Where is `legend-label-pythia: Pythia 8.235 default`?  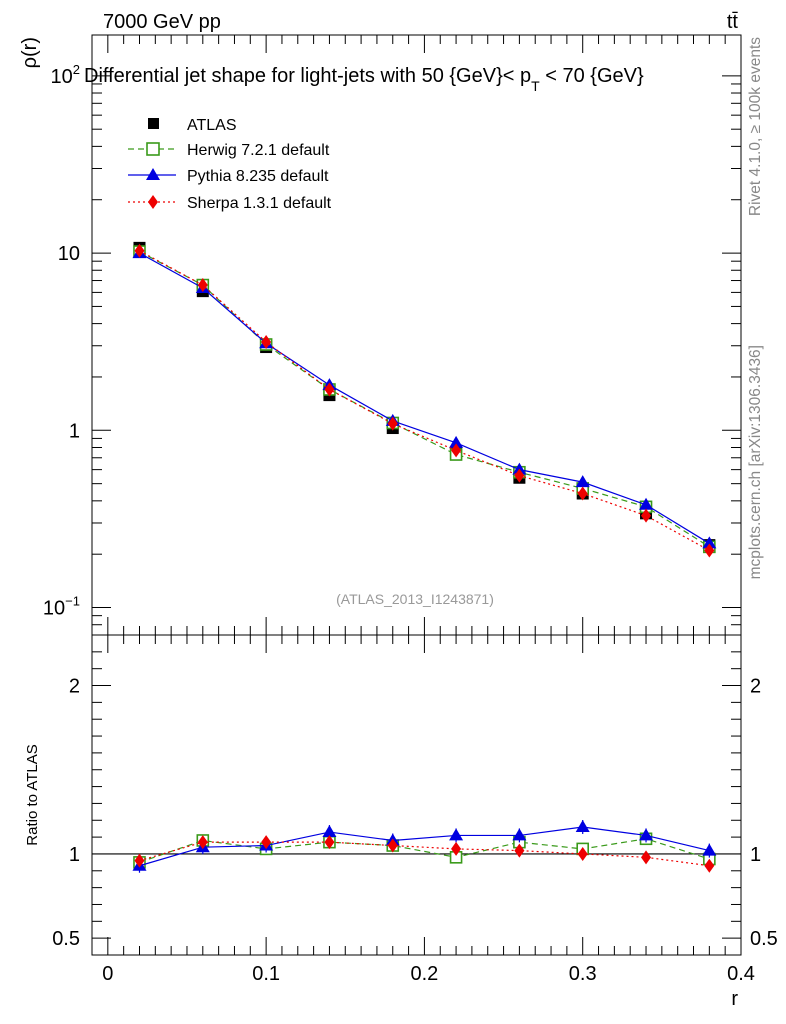 legend-label-pythia: Pythia 8.235 default is located at coordinates (258, 176).